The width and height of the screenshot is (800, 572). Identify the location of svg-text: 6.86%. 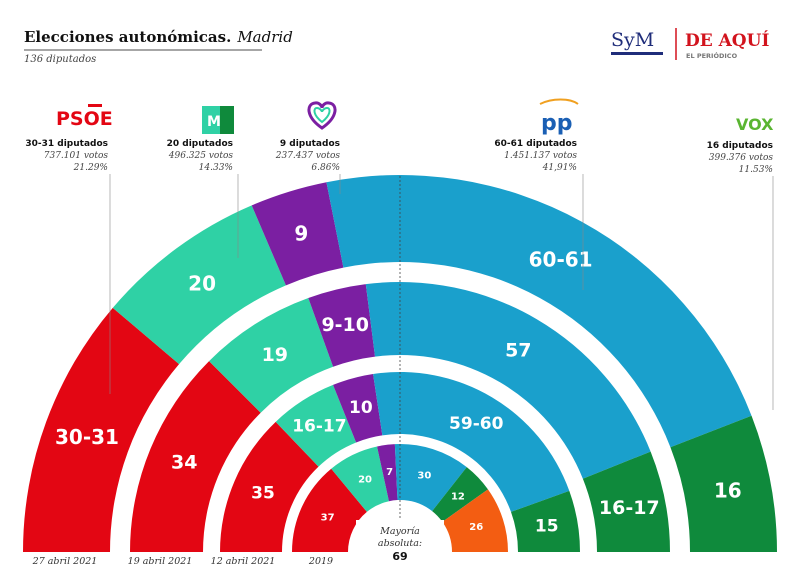
(325, 168).